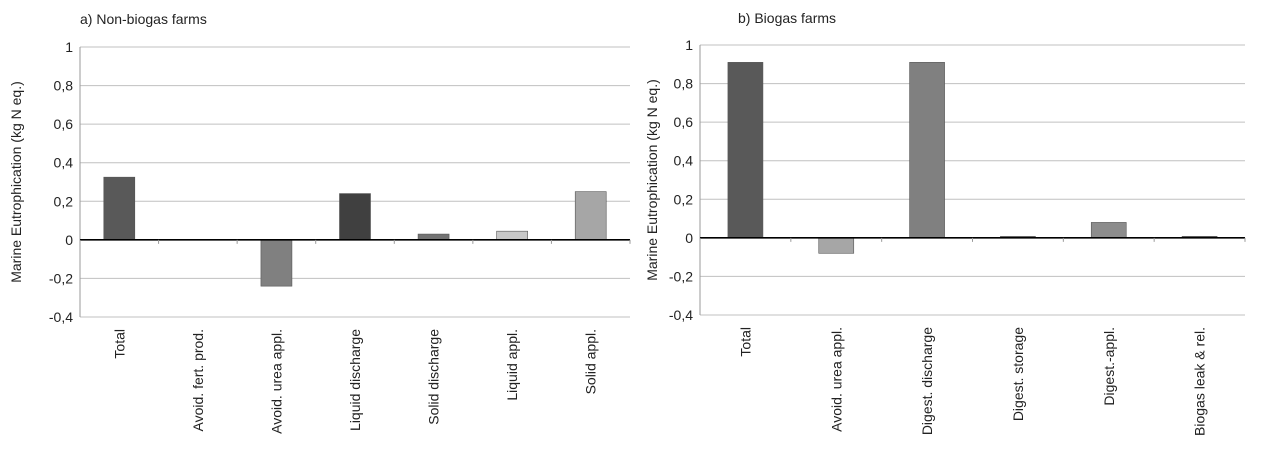 This screenshot has width=1266, height=454. What do you see at coordinates (434, 377) in the screenshot?
I see `x-tick-label: Solid discharge` at bounding box center [434, 377].